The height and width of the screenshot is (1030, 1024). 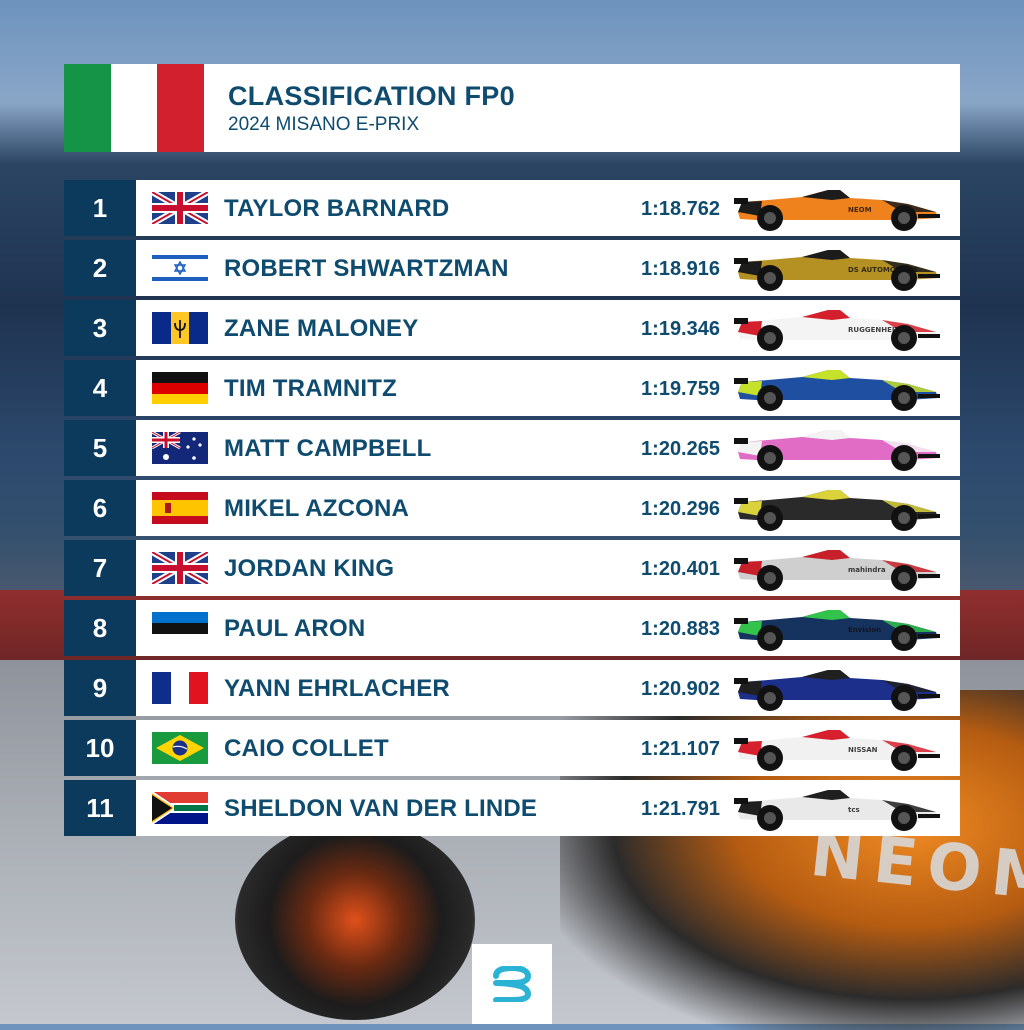 I want to click on event-subtitle: 2024 MISANO E-PRIX, so click(x=324, y=124).